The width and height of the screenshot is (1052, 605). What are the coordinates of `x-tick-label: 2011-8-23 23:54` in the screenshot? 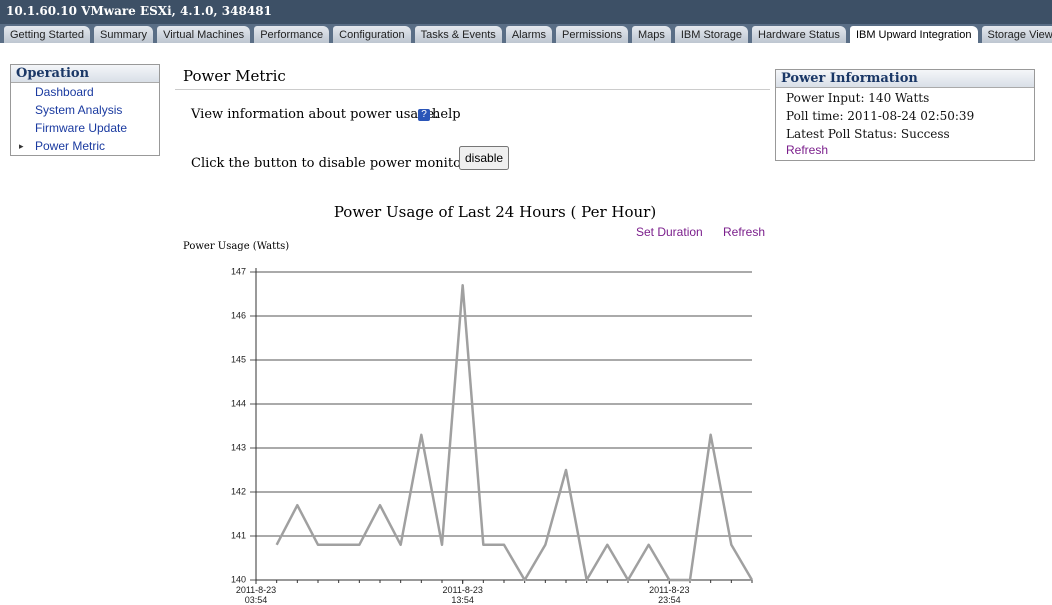 It's located at (669, 595).